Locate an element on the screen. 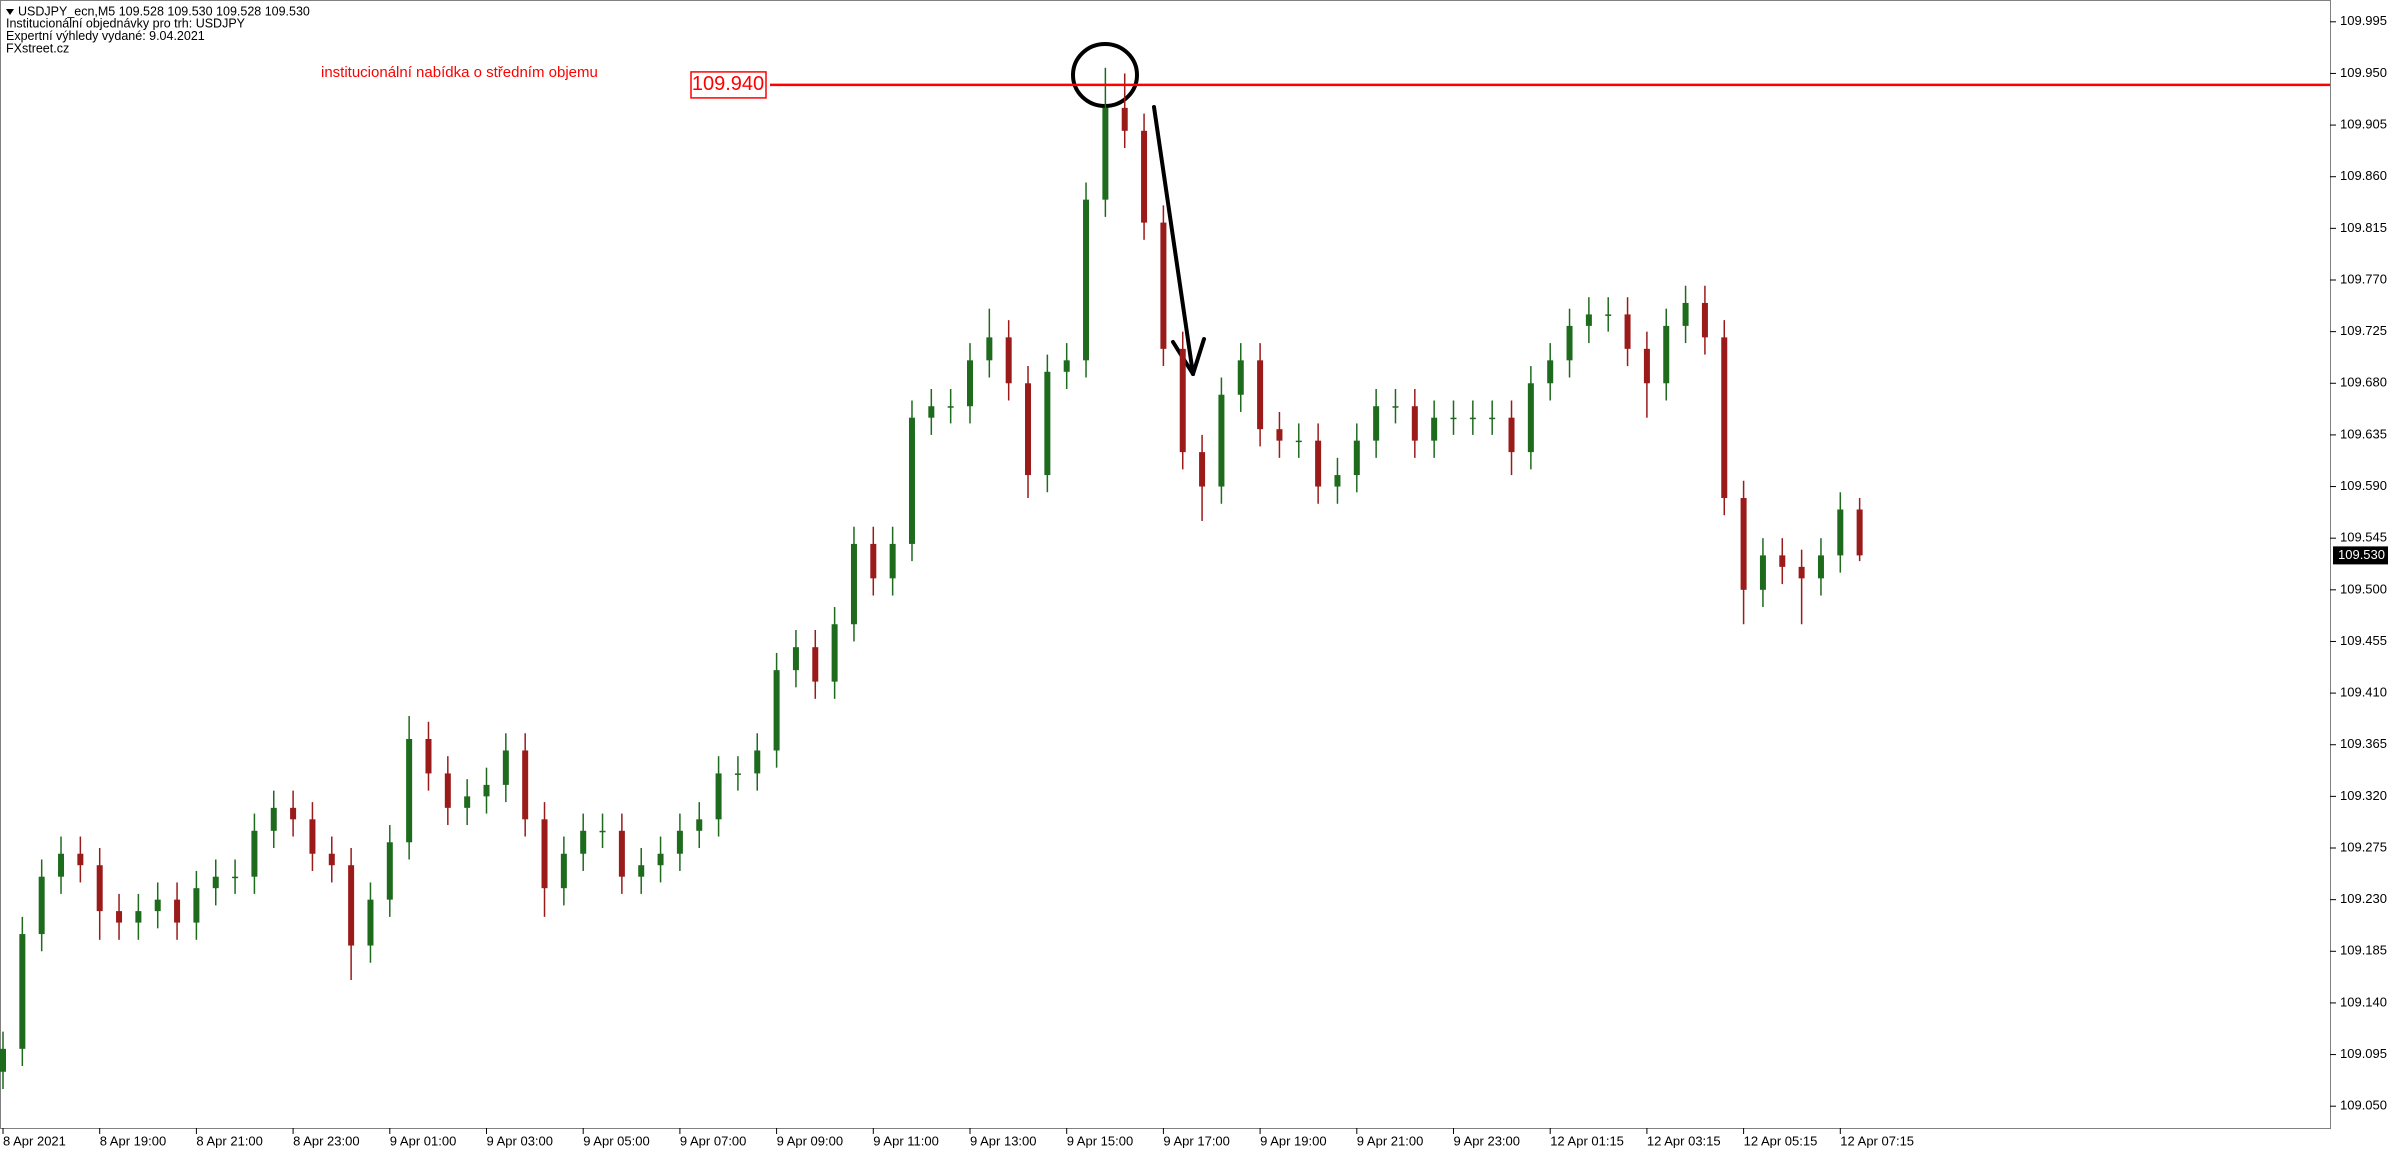 Image resolution: width=2396 pixels, height=1154 pixels. y-tick-label: 109.680 is located at coordinates (2363, 382).